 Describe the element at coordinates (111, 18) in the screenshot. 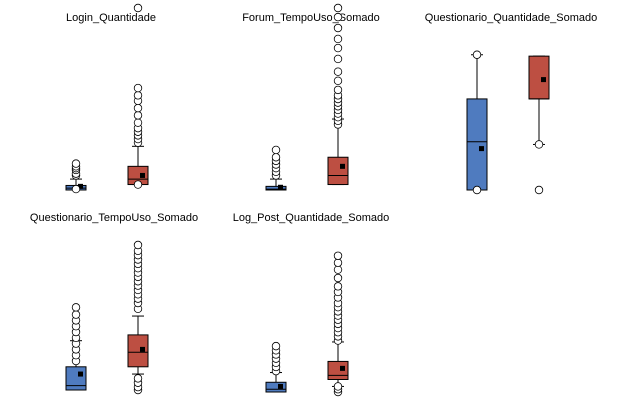

I see `panel-title-login-quantidade: Login_Quantidade` at that location.